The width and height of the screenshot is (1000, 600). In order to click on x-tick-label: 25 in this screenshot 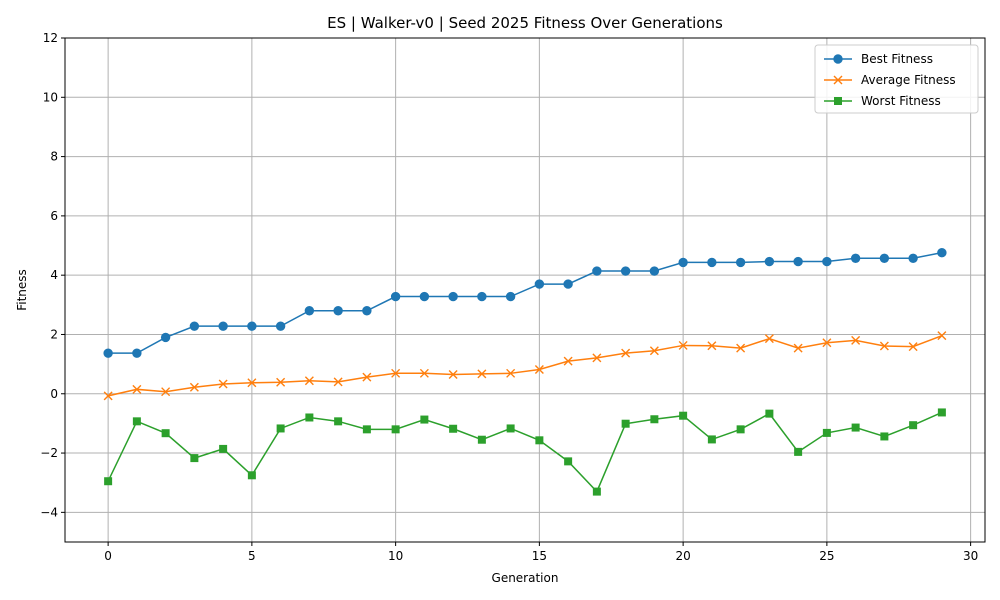, I will do `click(826, 556)`.